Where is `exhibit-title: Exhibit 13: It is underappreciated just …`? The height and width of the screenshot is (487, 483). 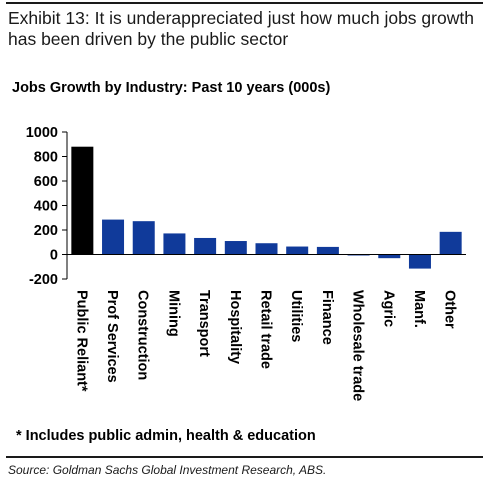
exhibit-title: Exhibit 13: It is underappreciated just … is located at coordinates (241, 28).